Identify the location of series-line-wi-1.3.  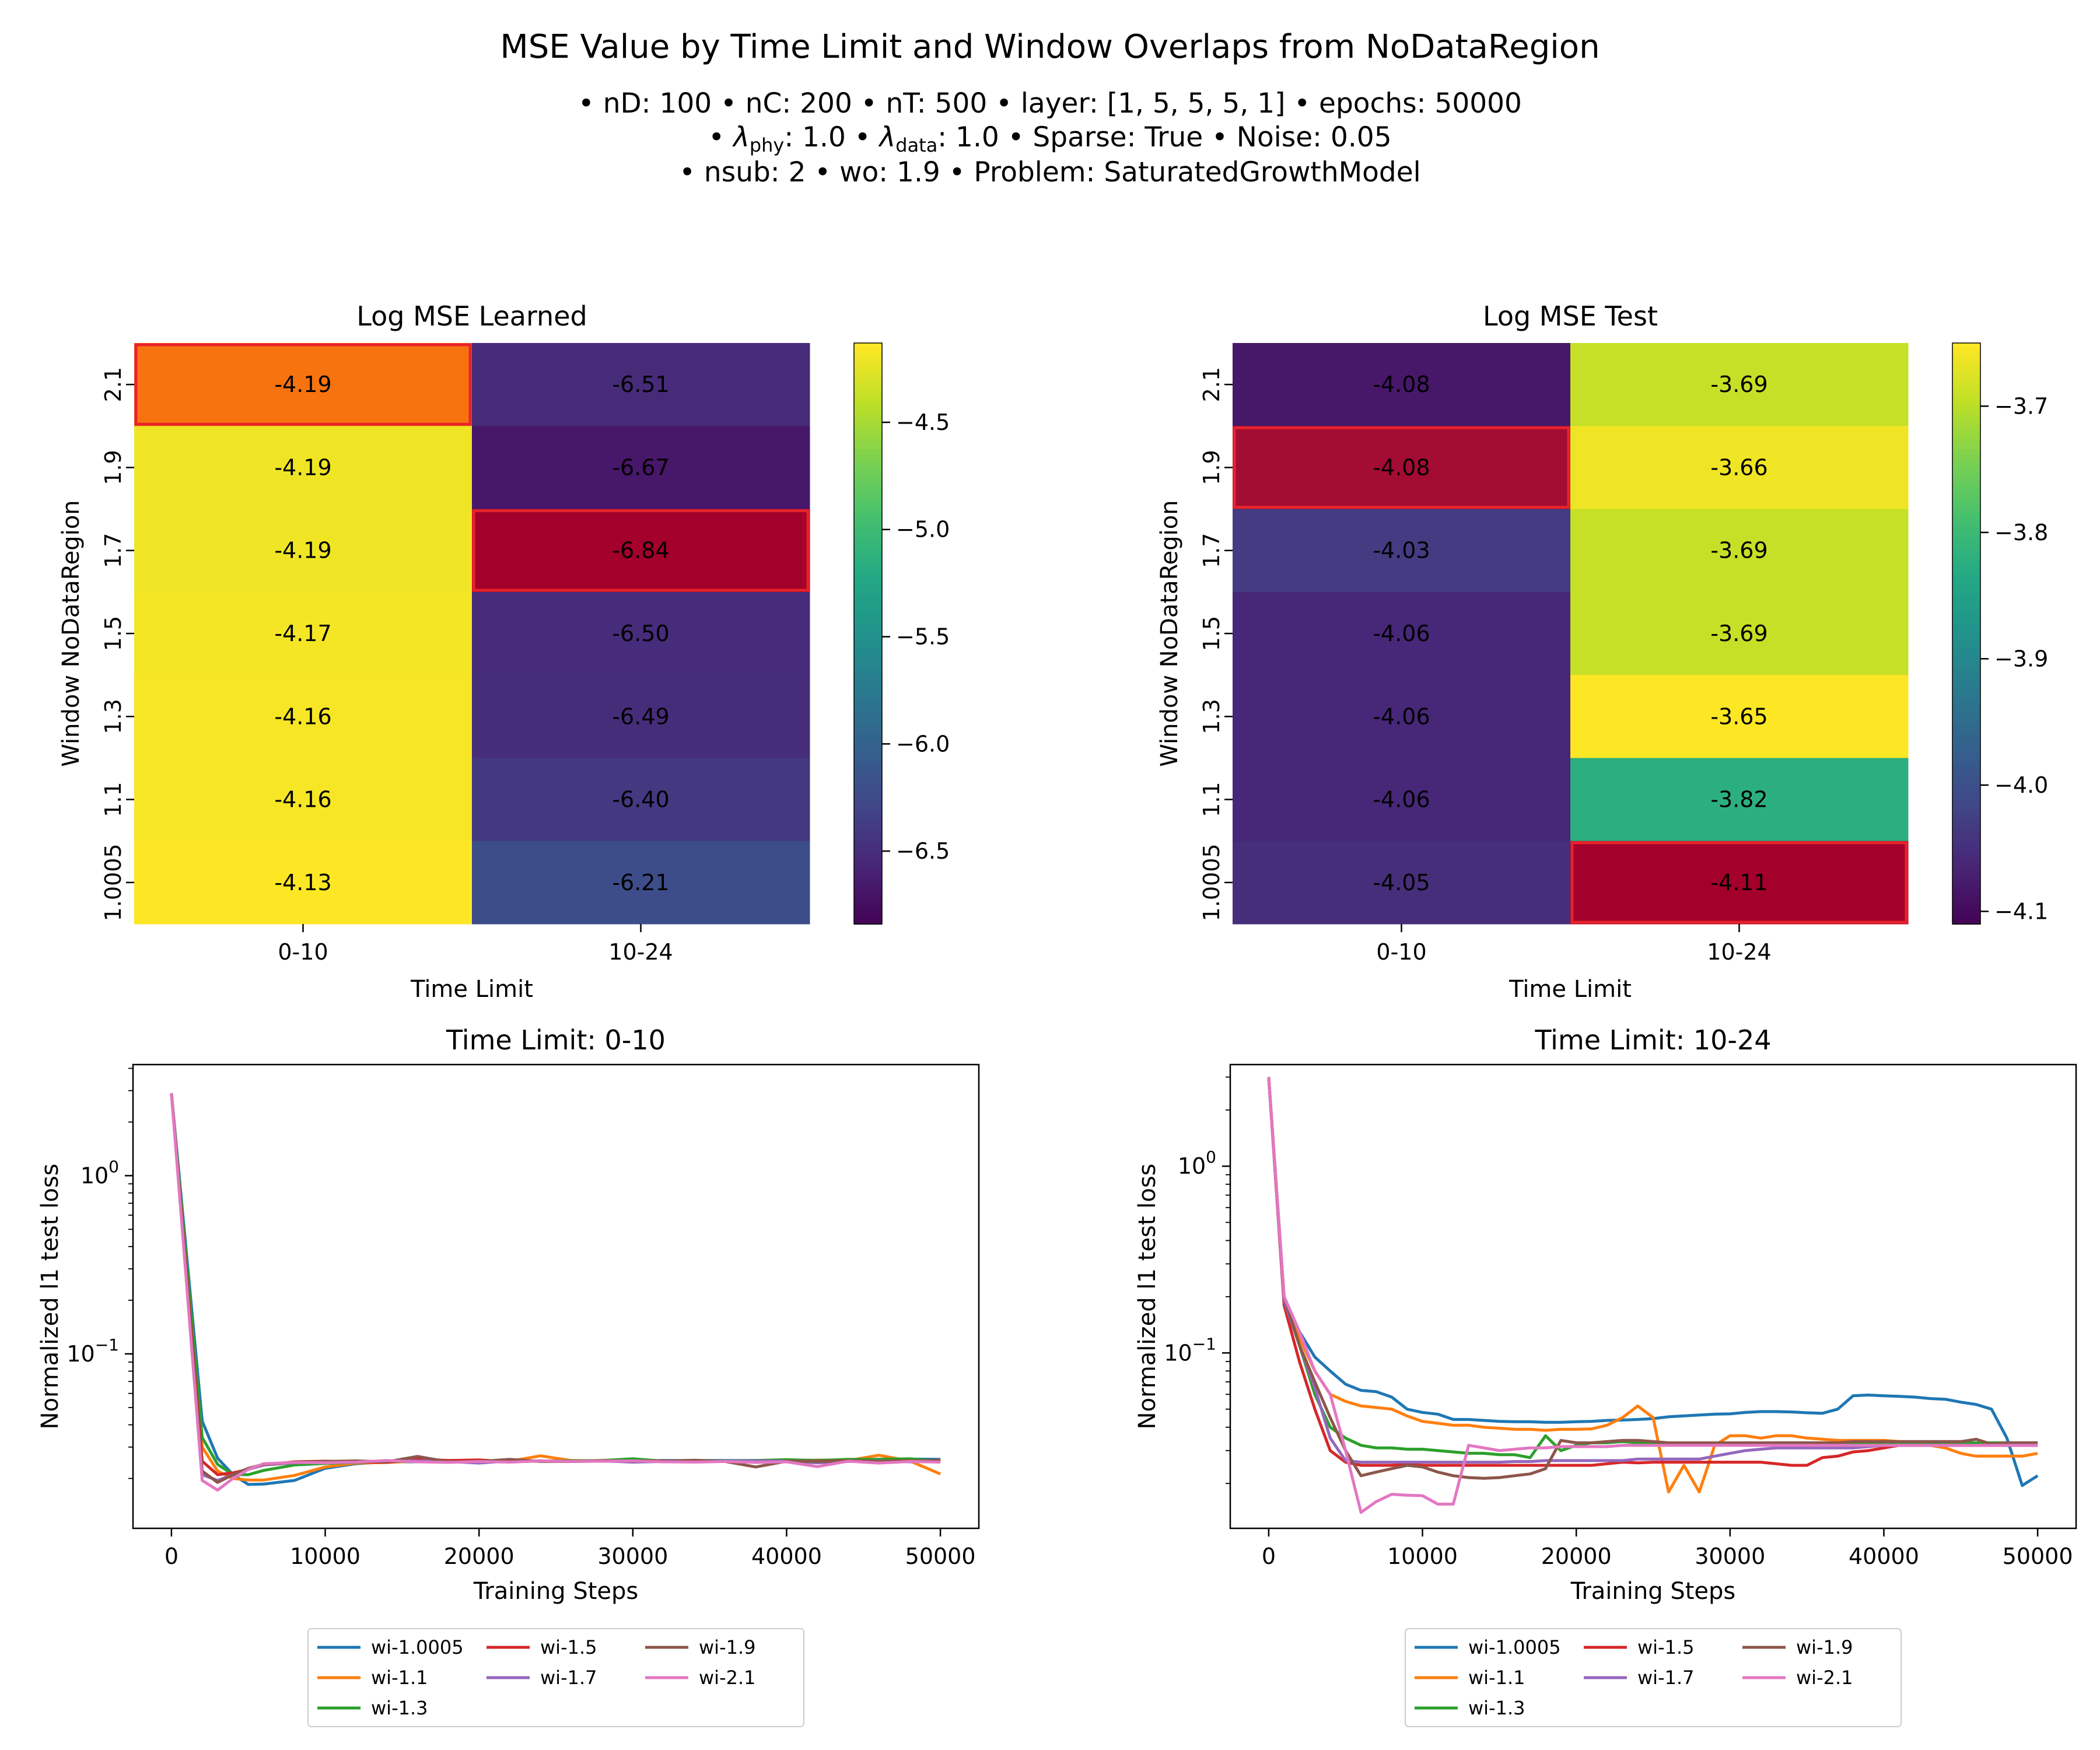
(1652, 1268).